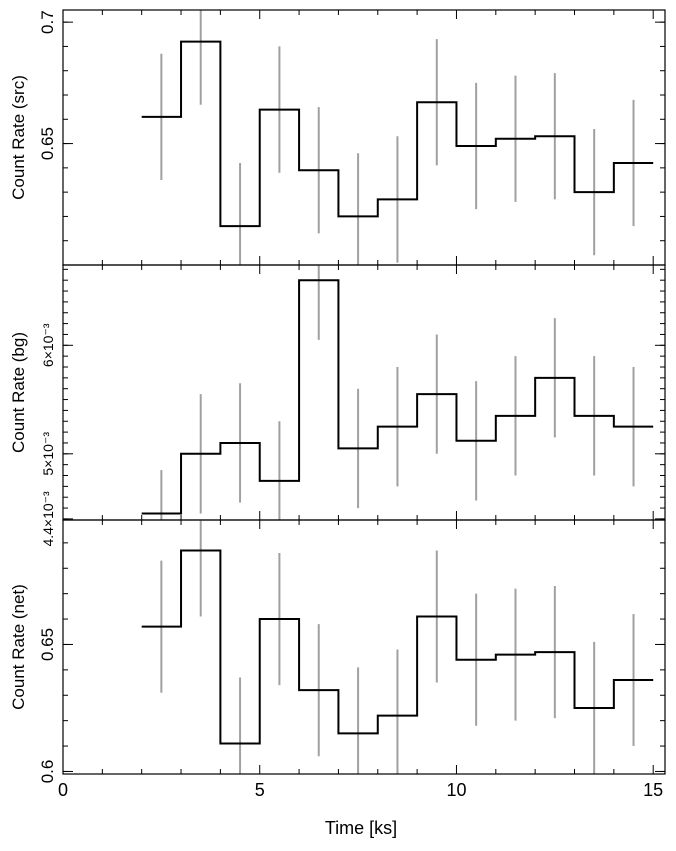 The width and height of the screenshot is (676, 851). What do you see at coordinates (18, 137) in the screenshot?
I see `y-axis-label-src: Count Rate (src)` at bounding box center [18, 137].